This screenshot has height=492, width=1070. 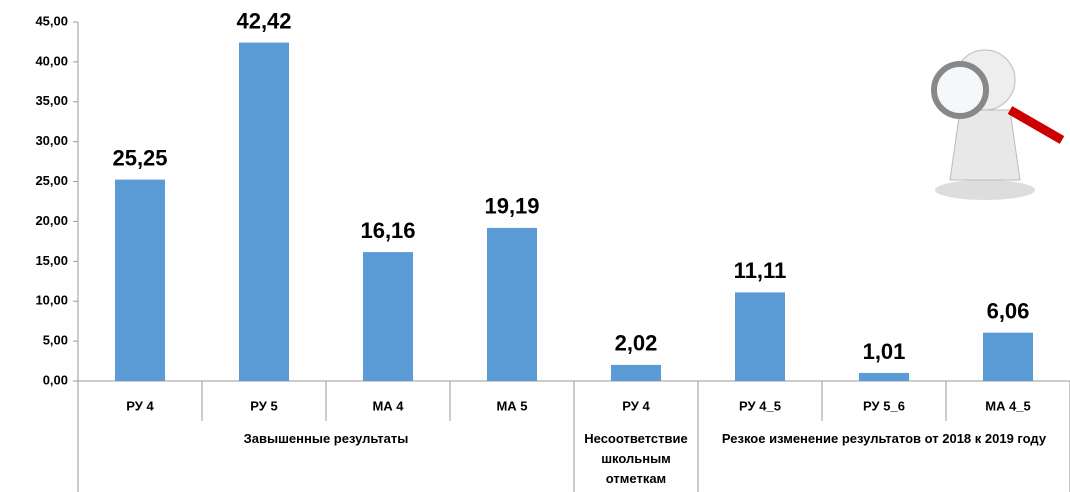 I want to click on x-tick-label: РУ 5, so click(x=263, y=405).